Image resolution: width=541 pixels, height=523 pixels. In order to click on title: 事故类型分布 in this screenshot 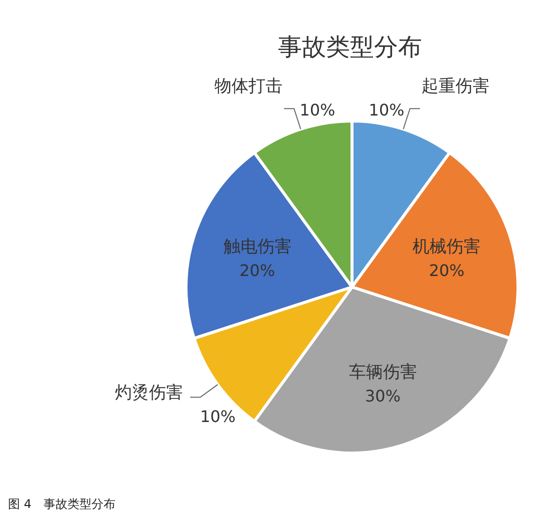, I will do `click(350, 47)`.